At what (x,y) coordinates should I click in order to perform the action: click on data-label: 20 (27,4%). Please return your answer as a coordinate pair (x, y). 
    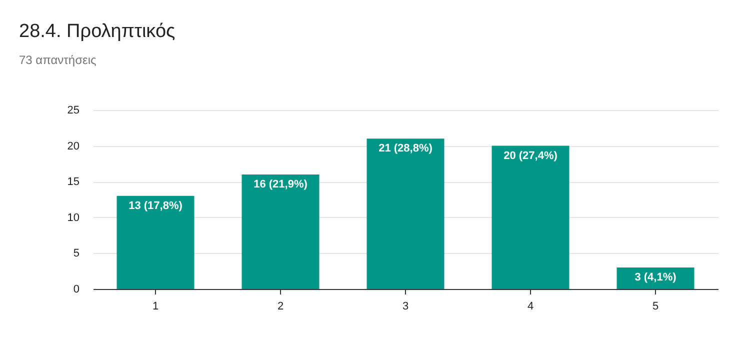
    Looking at the image, I should click on (531, 156).